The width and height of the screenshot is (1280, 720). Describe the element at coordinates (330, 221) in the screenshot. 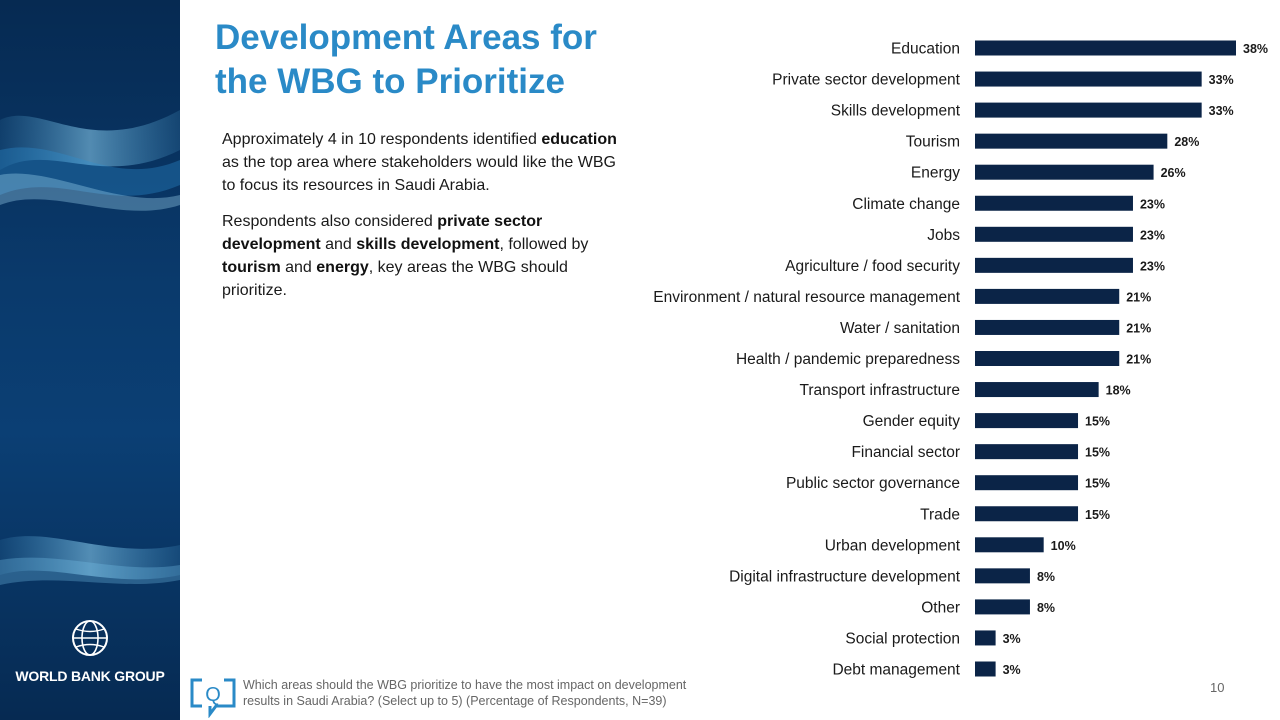

I see `body-text-run: Respondents also considered` at that location.